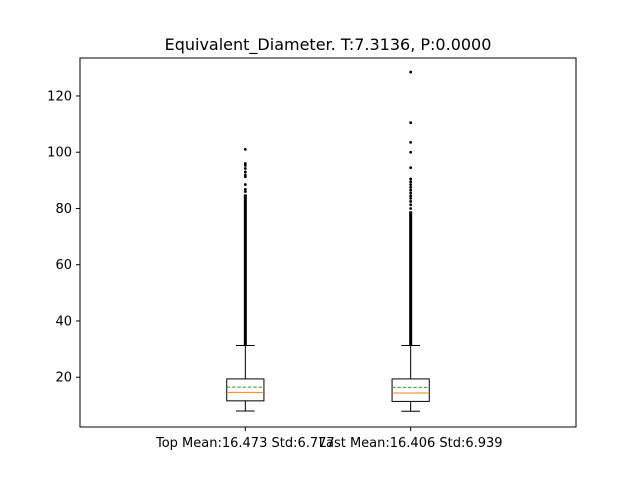  I want to click on x-category-label: Top Mean:16.473 Std:6.777, so click(245, 443).